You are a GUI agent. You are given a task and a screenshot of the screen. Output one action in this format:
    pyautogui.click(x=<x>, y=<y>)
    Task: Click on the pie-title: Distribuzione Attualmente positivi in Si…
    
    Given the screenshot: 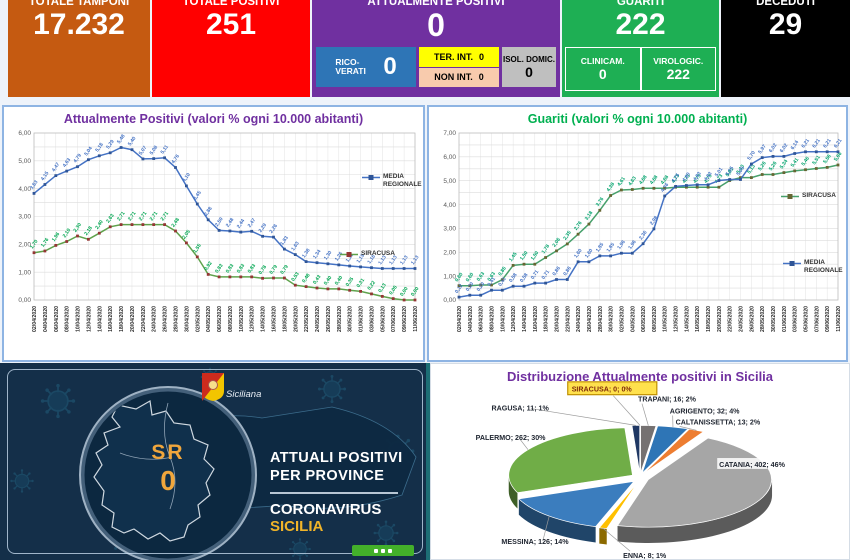 What is the action you would take?
    pyautogui.click(x=640, y=376)
    